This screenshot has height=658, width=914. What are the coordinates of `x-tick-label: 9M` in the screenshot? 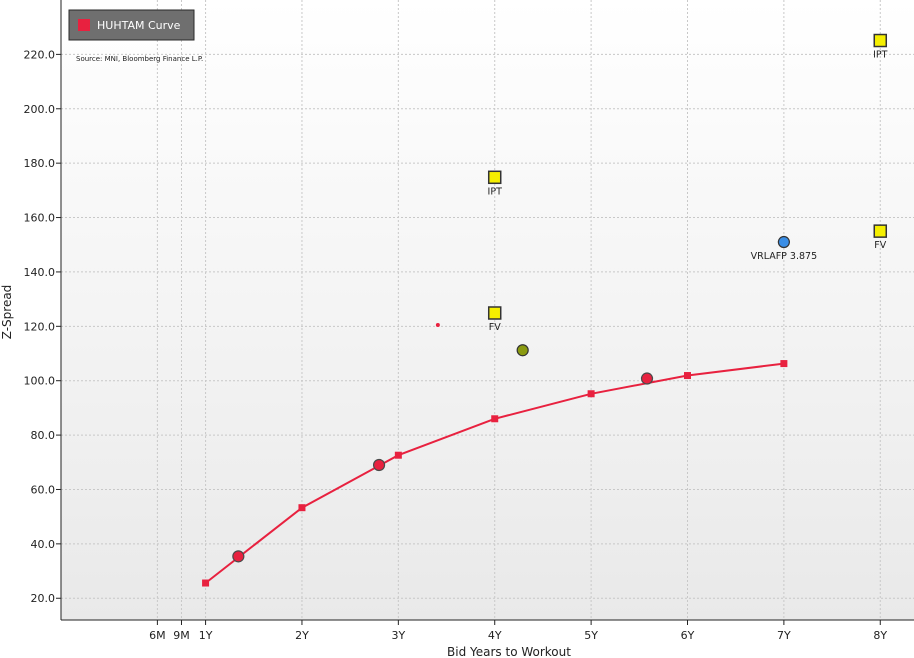 It's located at (181, 635).